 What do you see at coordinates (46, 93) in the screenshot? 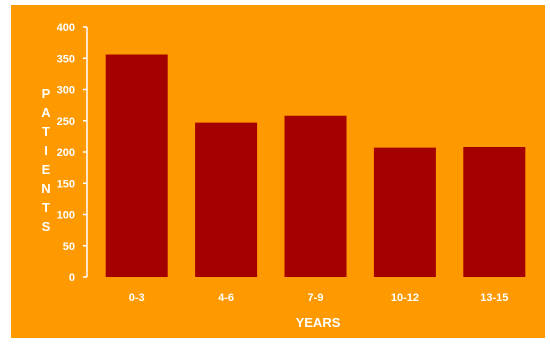
I see `y-axis-title-letter: P` at bounding box center [46, 93].